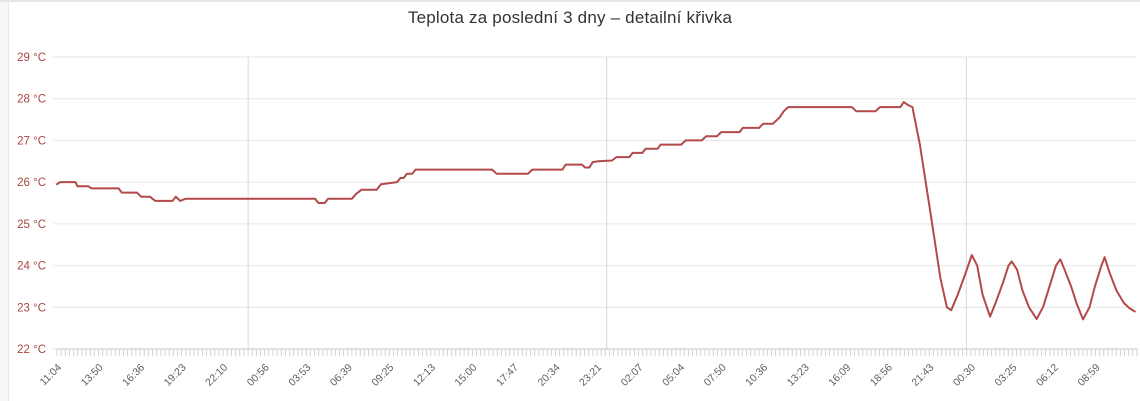 The image size is (1140, 401). Describe the element at coordinates (922, 375) in the screenshot. I see `x-axis-label: 21:43` at that location.